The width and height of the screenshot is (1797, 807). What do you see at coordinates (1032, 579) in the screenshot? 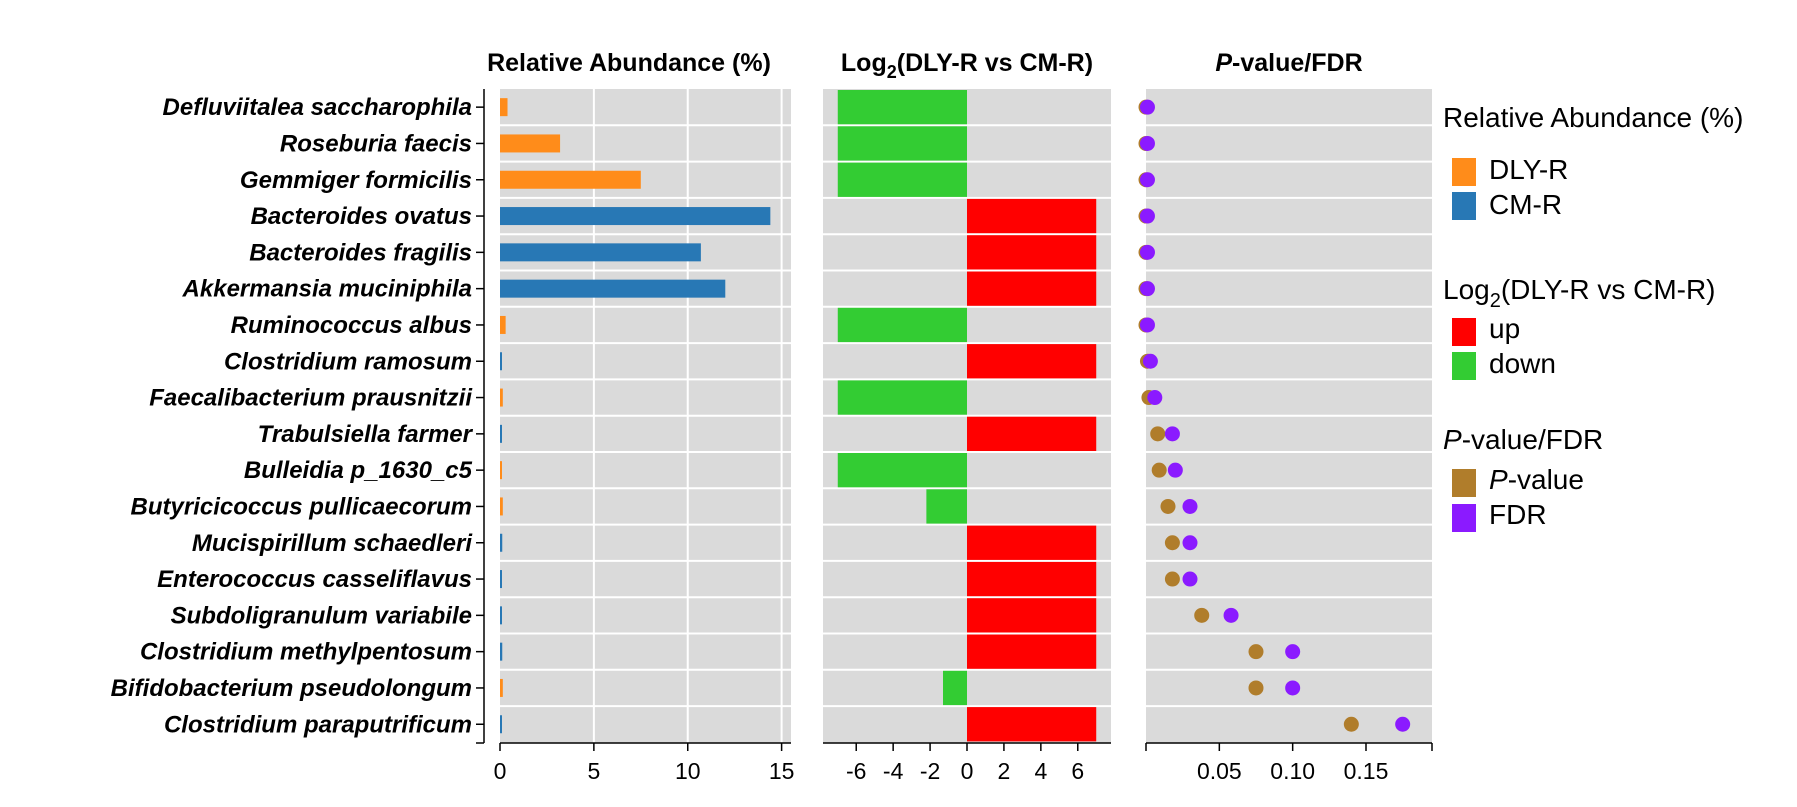
I see `log2fc-bar-enterococcus-casseliflavus` at bounding box center [1032, 579].